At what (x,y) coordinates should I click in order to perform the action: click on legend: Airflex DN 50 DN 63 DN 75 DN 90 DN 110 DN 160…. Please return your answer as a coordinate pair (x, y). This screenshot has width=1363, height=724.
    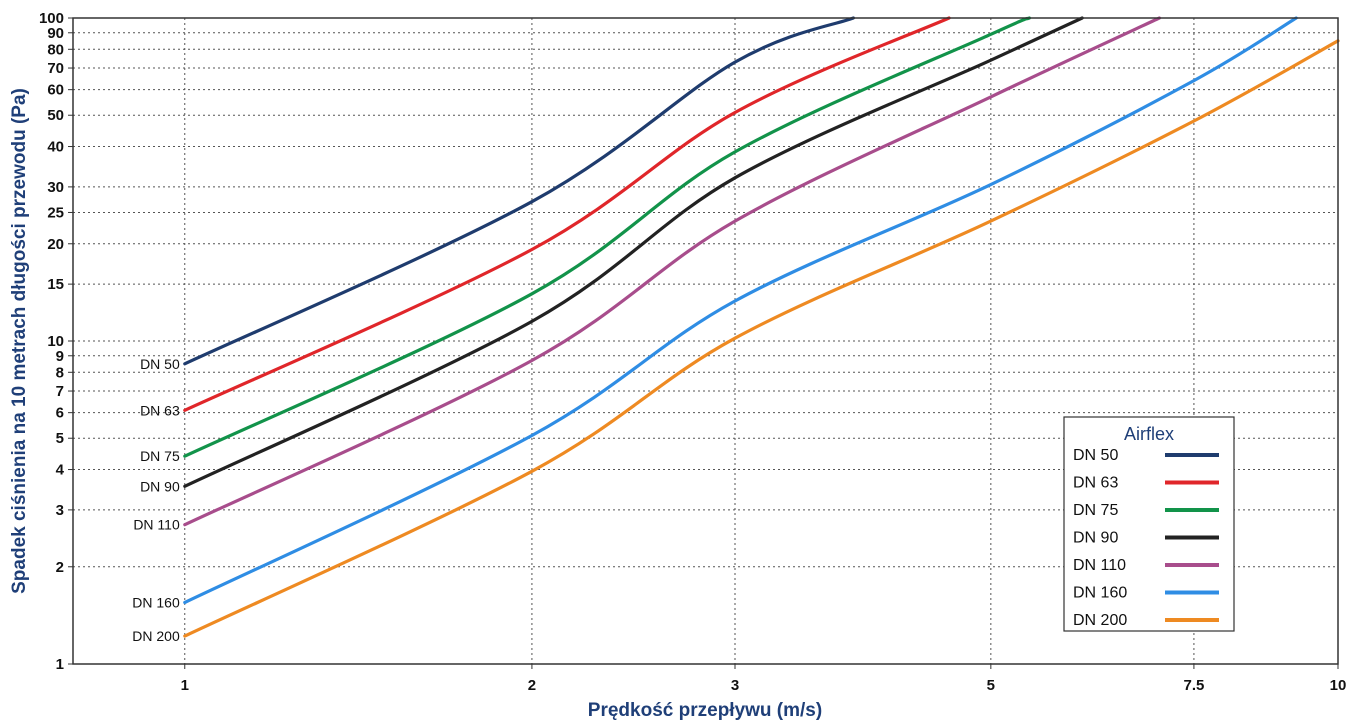
    Looking at the image, I should click on (1149, 524).